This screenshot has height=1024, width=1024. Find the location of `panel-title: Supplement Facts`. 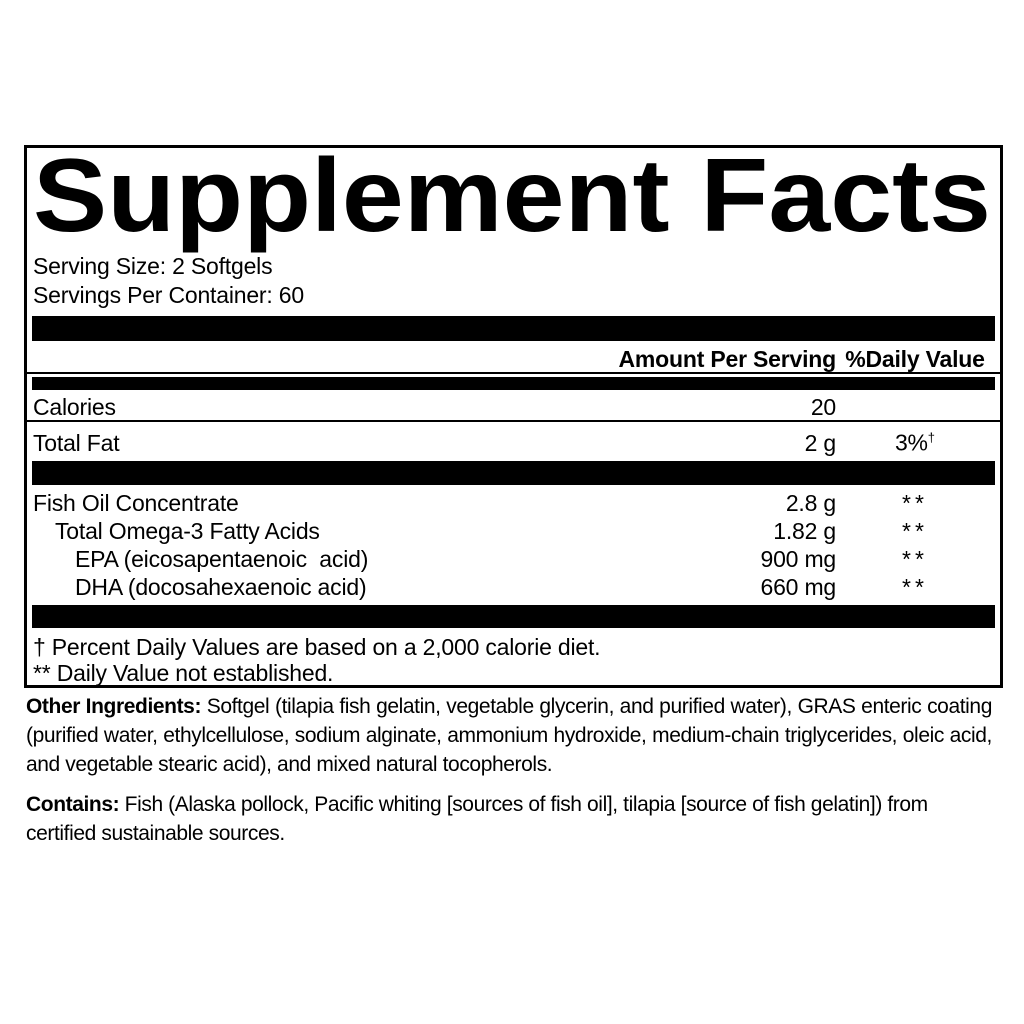

panel-title: Supplement Facts is located at coordinates (512, 196).